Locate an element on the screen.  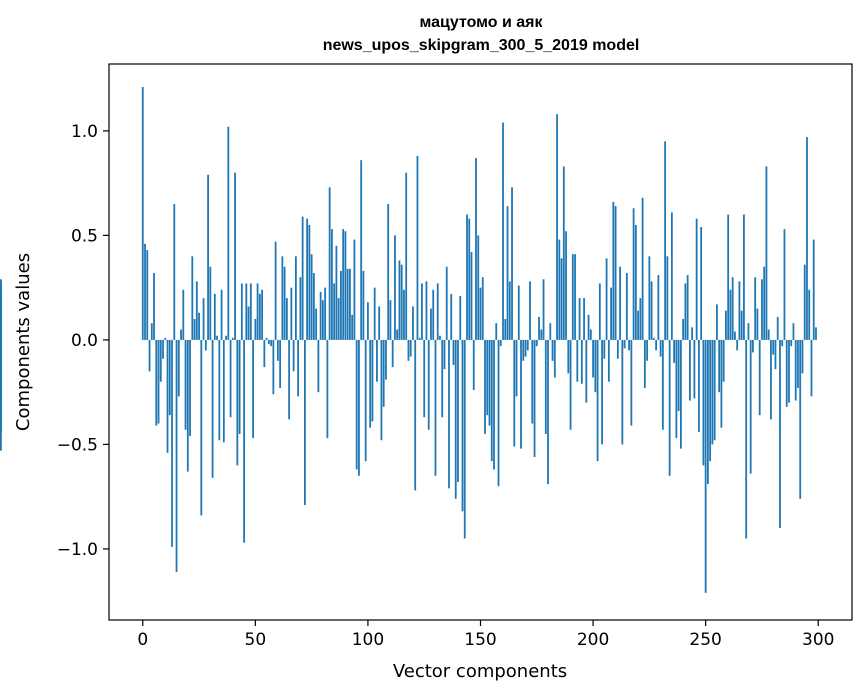
x-tick-label: 250 is located at coordinates (705, 640).